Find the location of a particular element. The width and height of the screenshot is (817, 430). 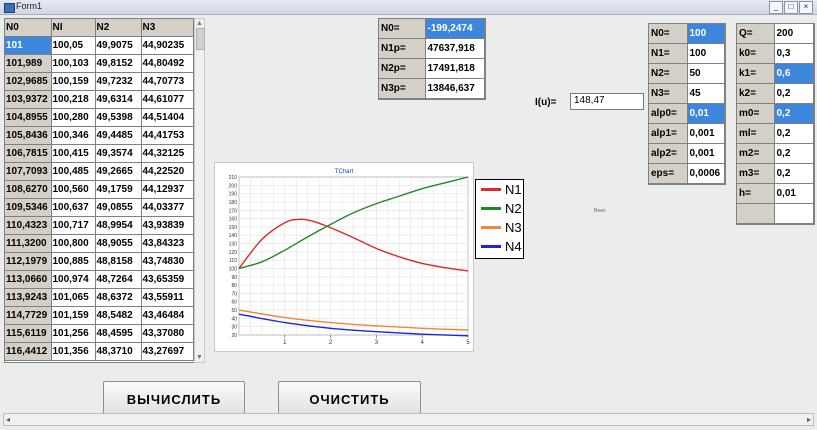

param-row: Q= 200 is located at coordinates (775, 34).